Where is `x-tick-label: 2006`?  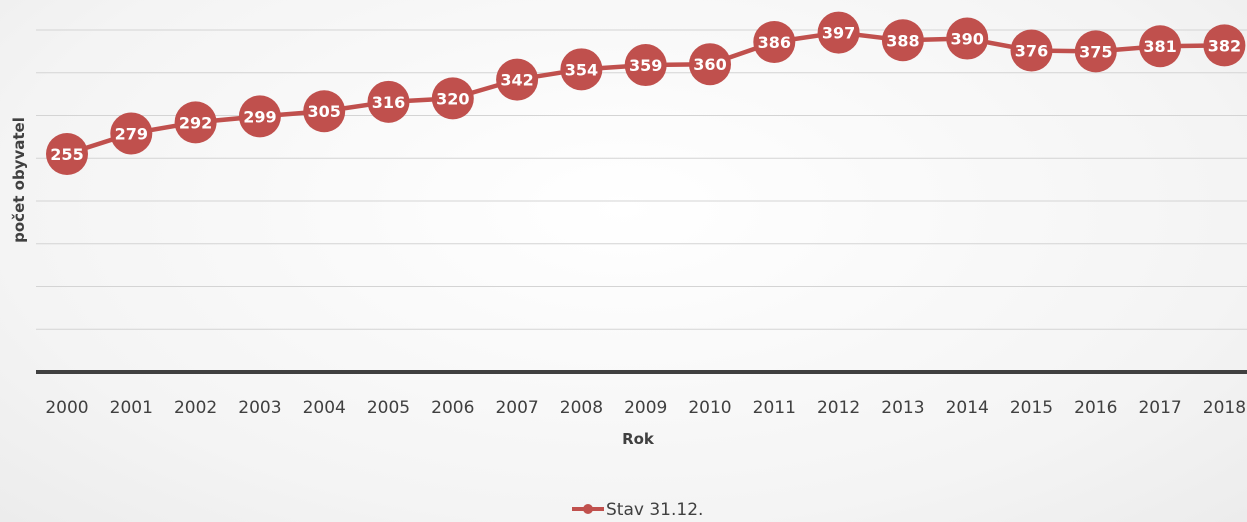
x-tick-label: 2006 is located at coordinates (452, 408).